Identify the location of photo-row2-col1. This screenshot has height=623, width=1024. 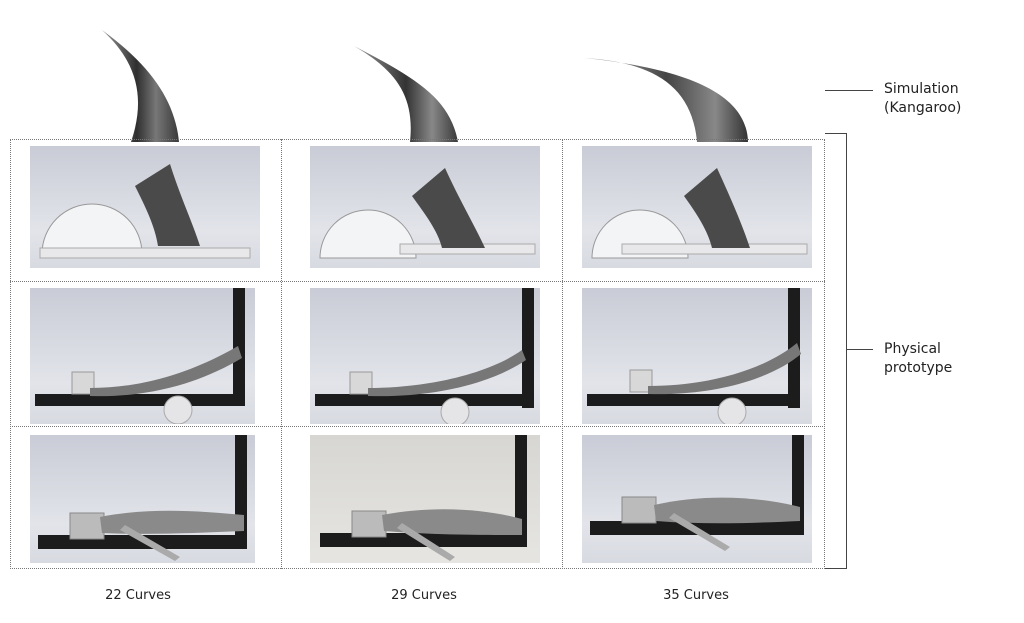
(142, 356).